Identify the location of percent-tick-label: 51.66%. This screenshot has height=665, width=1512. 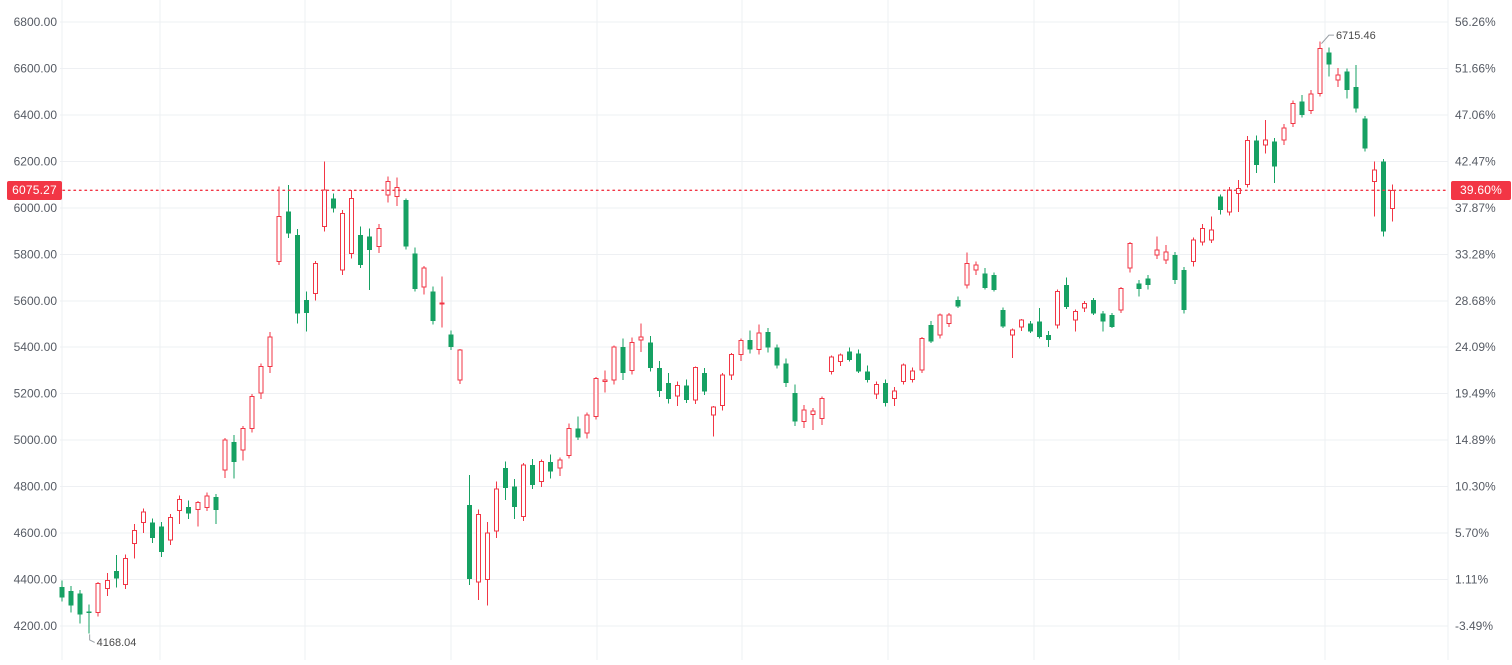
(1475, 68).